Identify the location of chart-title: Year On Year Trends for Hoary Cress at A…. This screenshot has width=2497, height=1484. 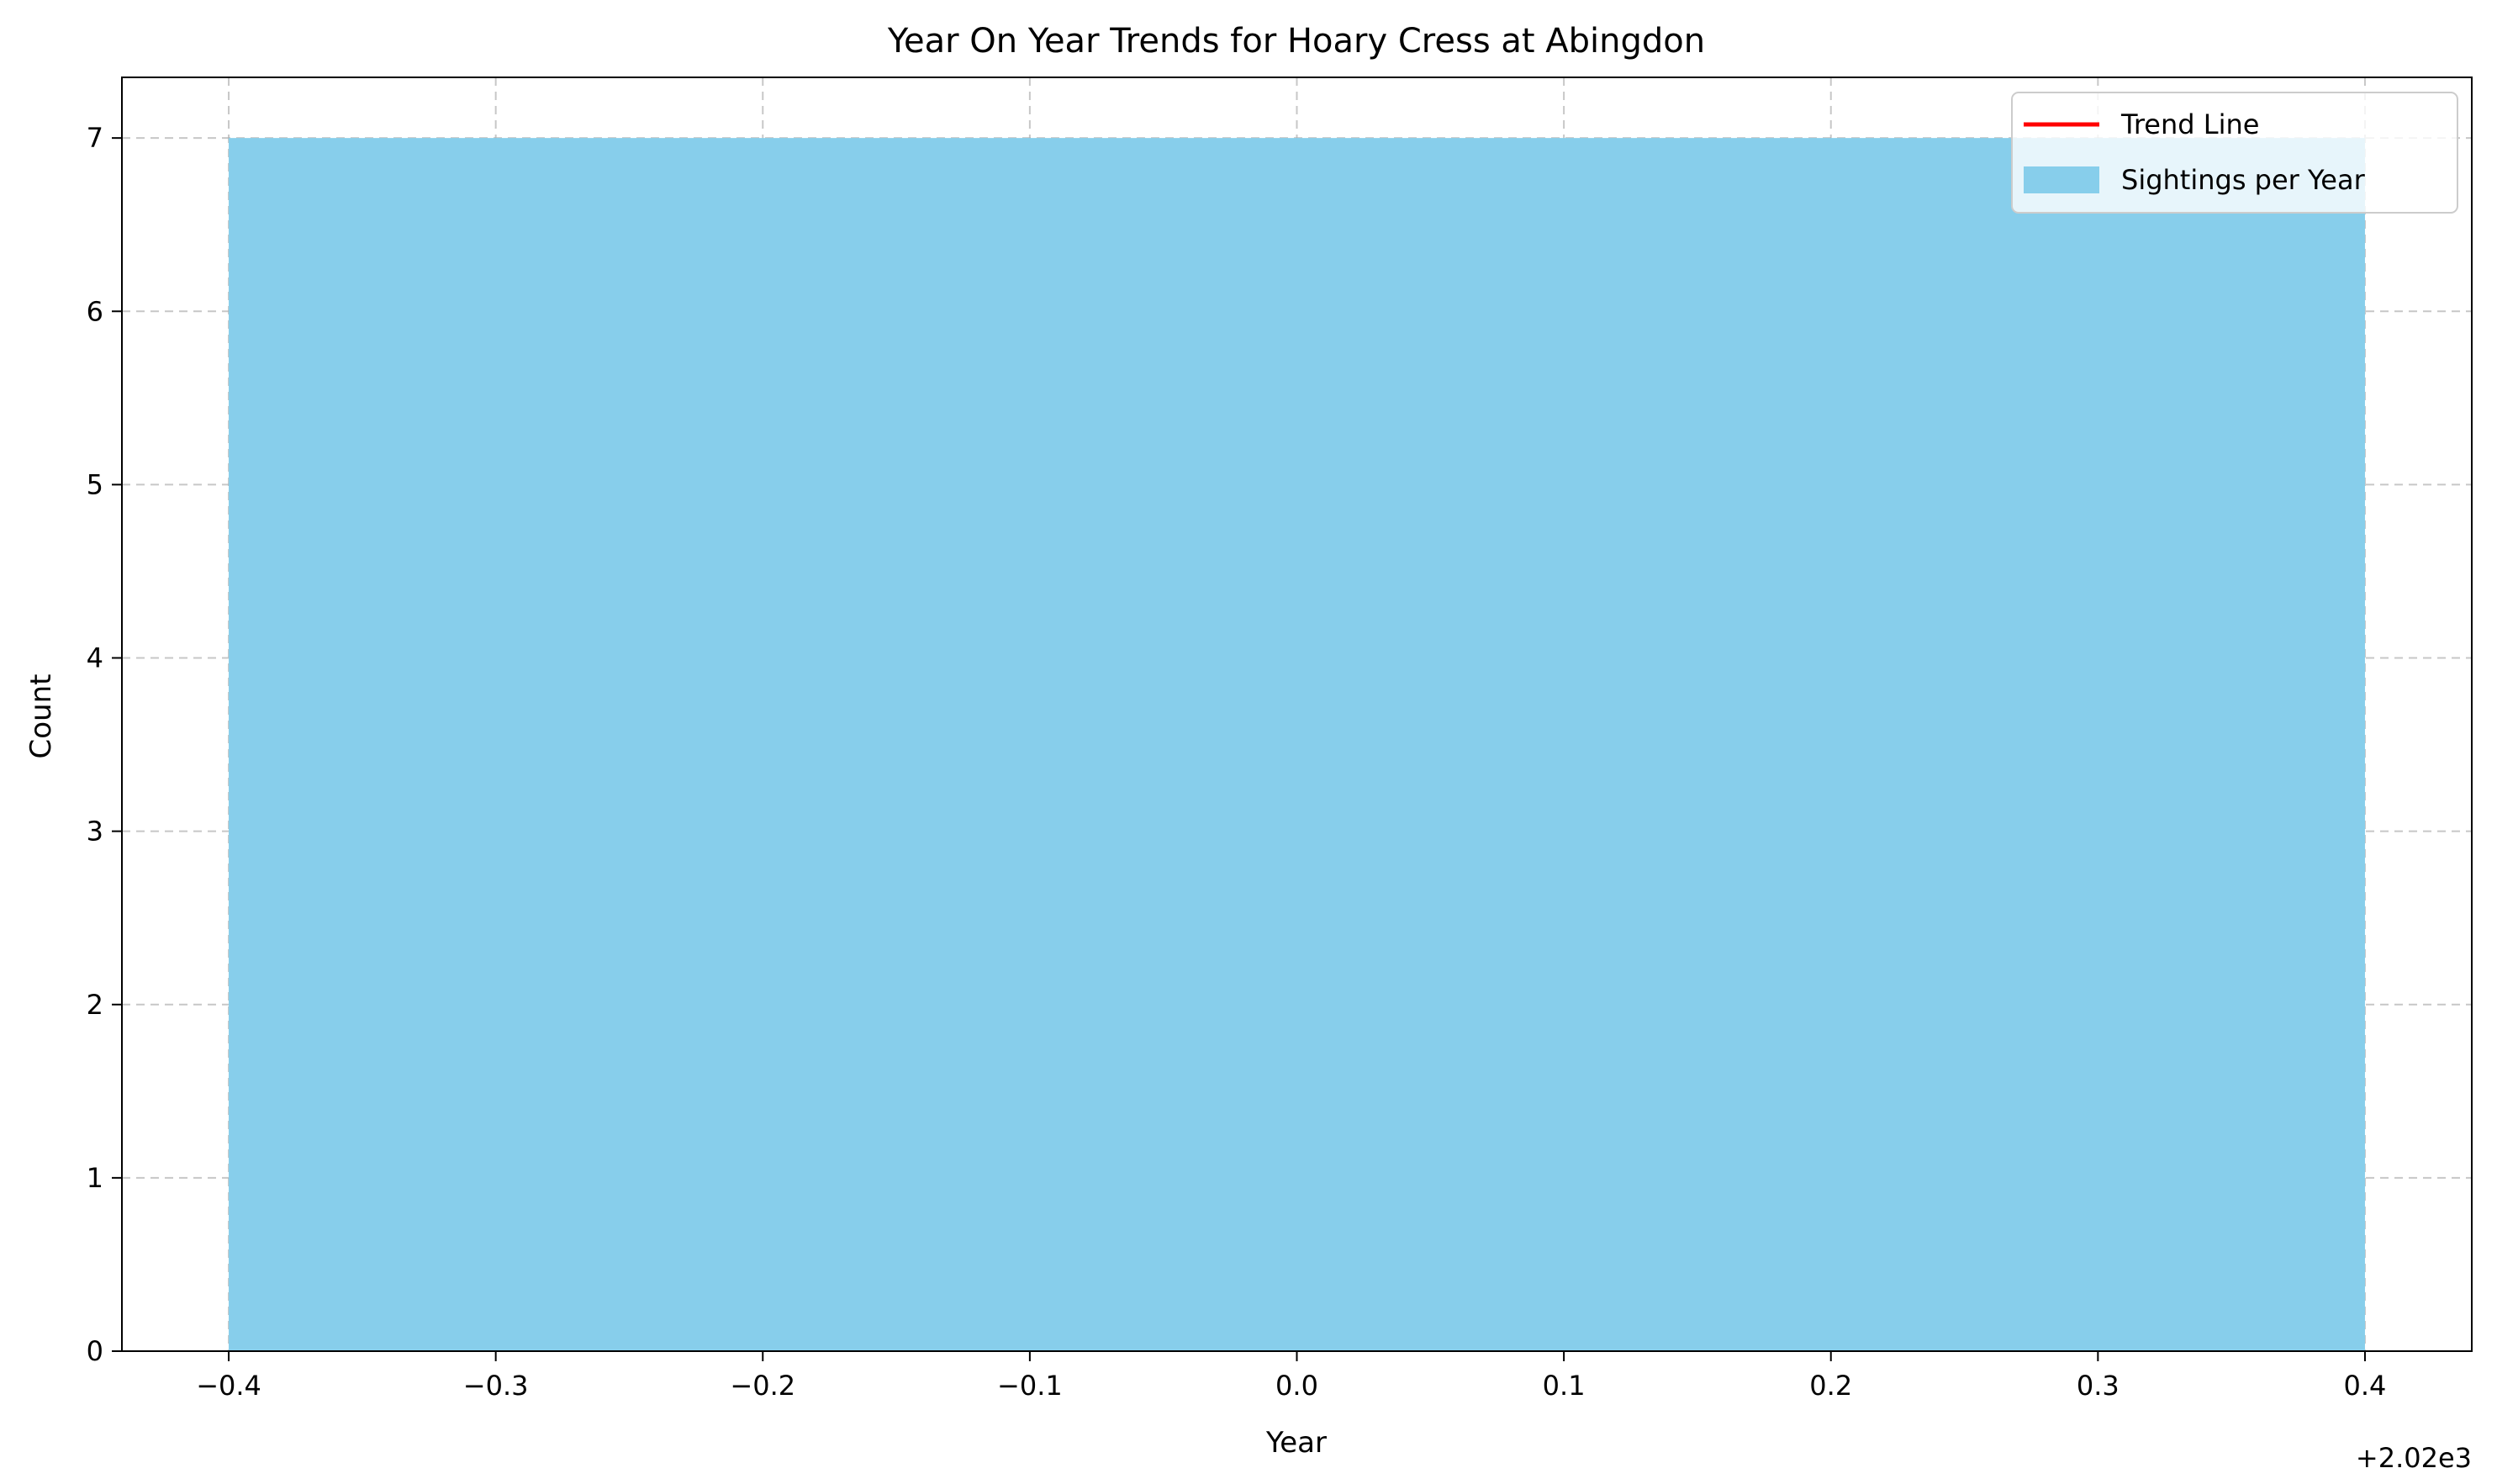
(1296, 41).